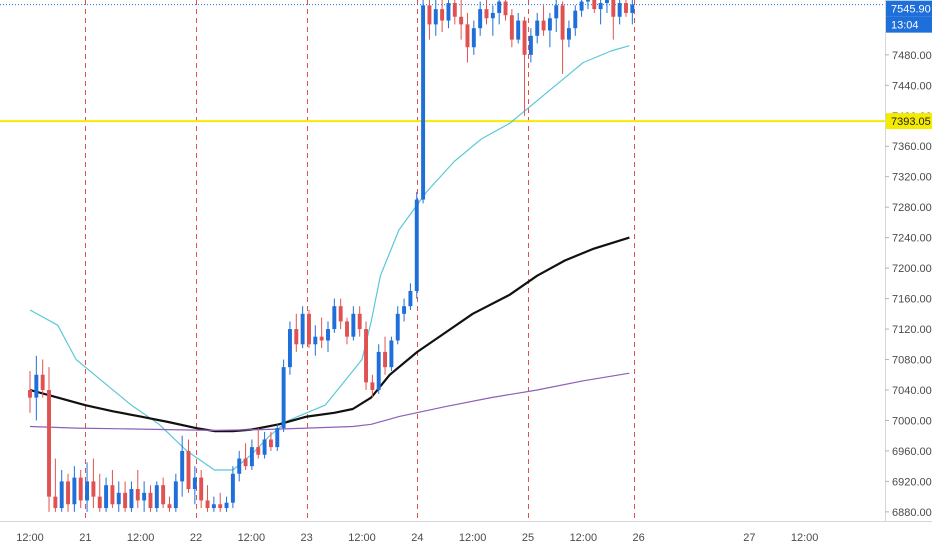 This screenshot has width=932, height=555. Describe the element at coordinates (912, 56) in the screenshot. I see `y-tick-label: 7480.00` at that location.